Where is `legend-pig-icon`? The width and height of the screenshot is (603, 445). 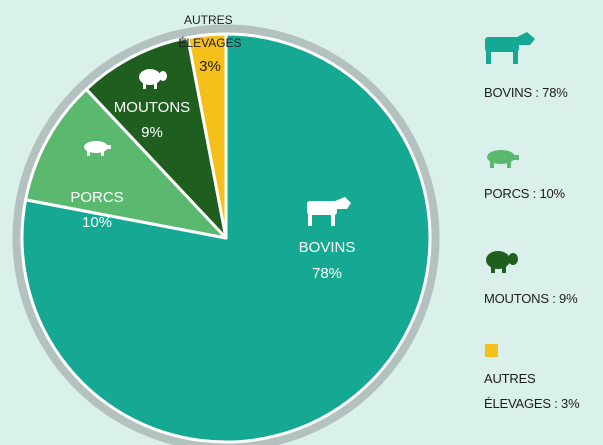 legend-pig-icon is located at coordinates (503, 159).